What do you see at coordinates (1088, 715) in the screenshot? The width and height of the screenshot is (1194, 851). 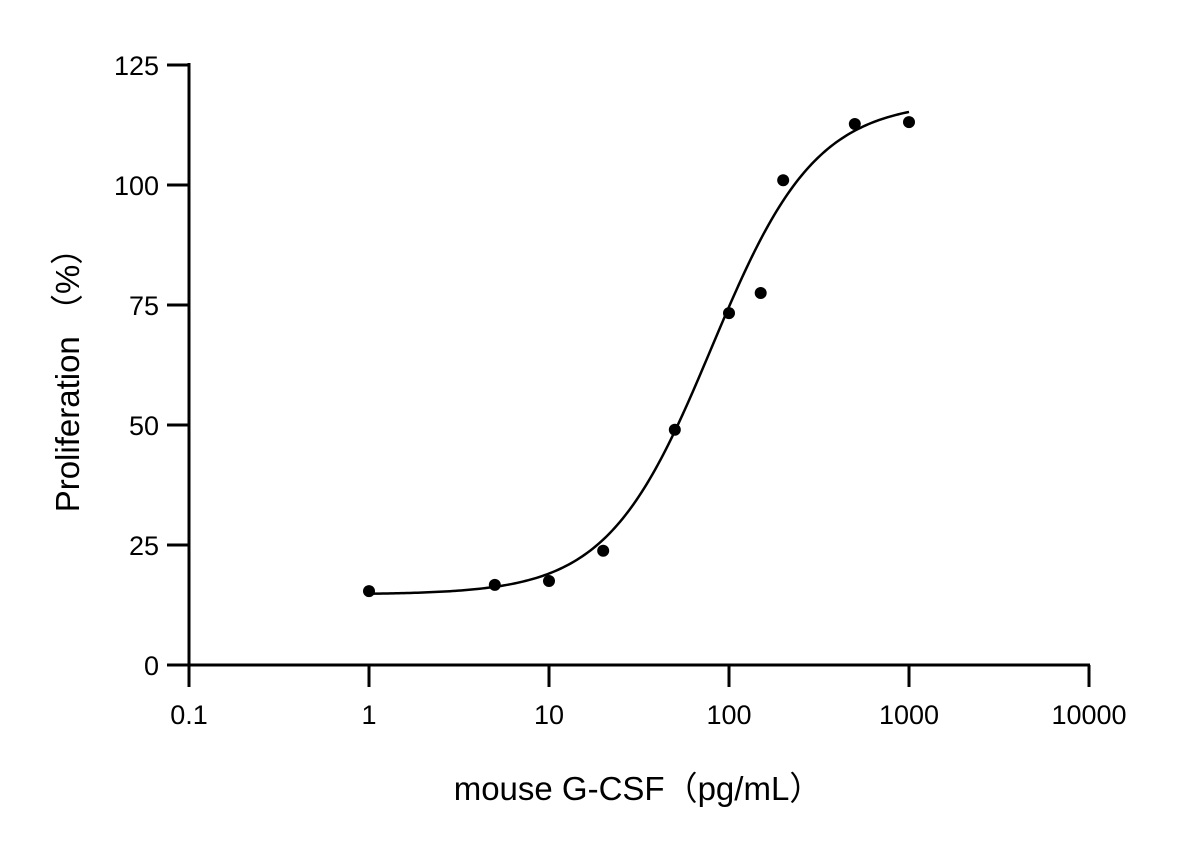 I see `x-tick-label: 10000` at bounding box center [1088, 715].